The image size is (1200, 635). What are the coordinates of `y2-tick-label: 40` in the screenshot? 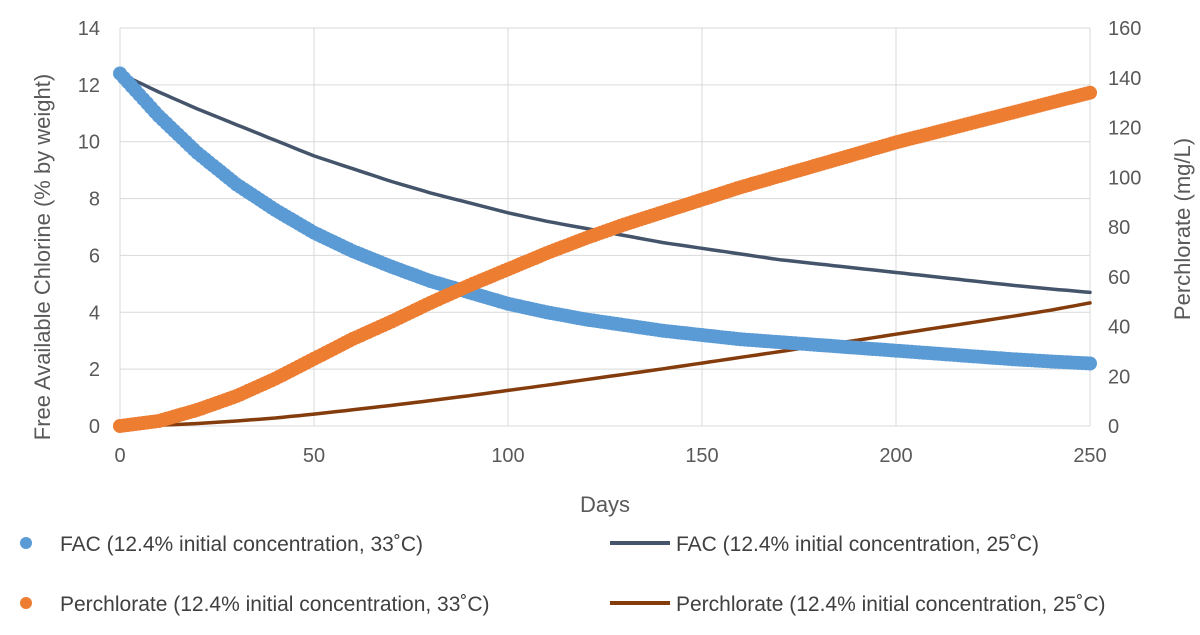 It's located at (1119, 328).